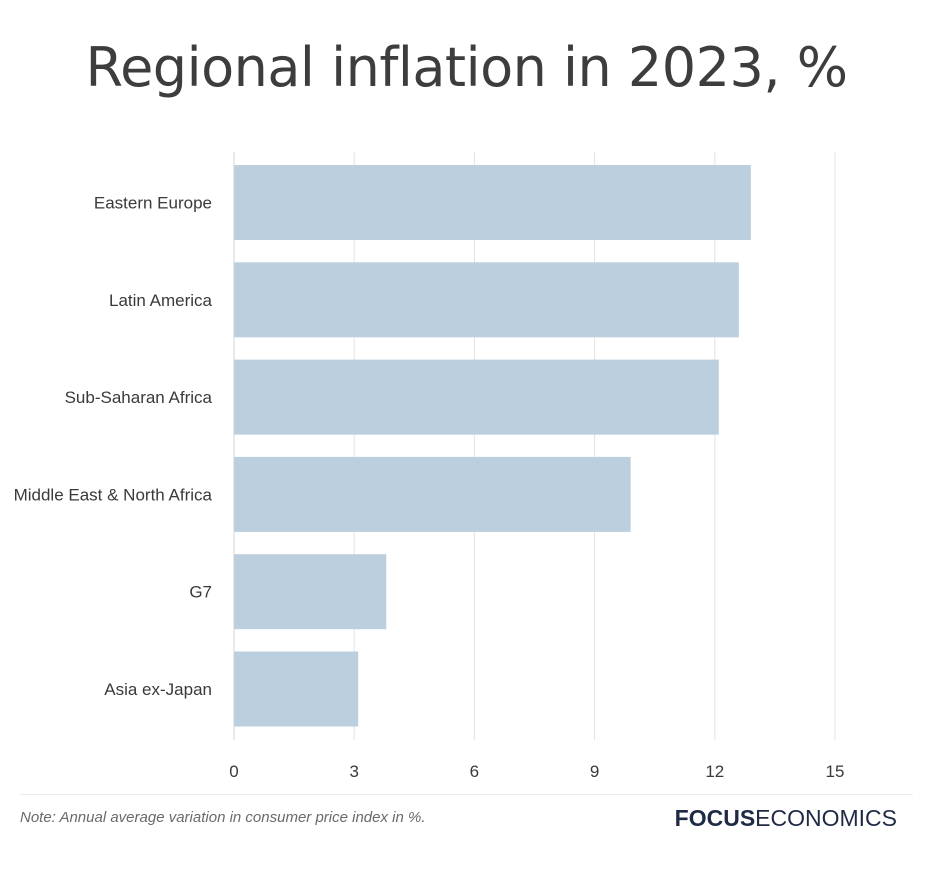 The image size is (933, 872). Describe the element at coordinates (492, 202) in the screenshot. I see `bar-eastern-europe` at that location.